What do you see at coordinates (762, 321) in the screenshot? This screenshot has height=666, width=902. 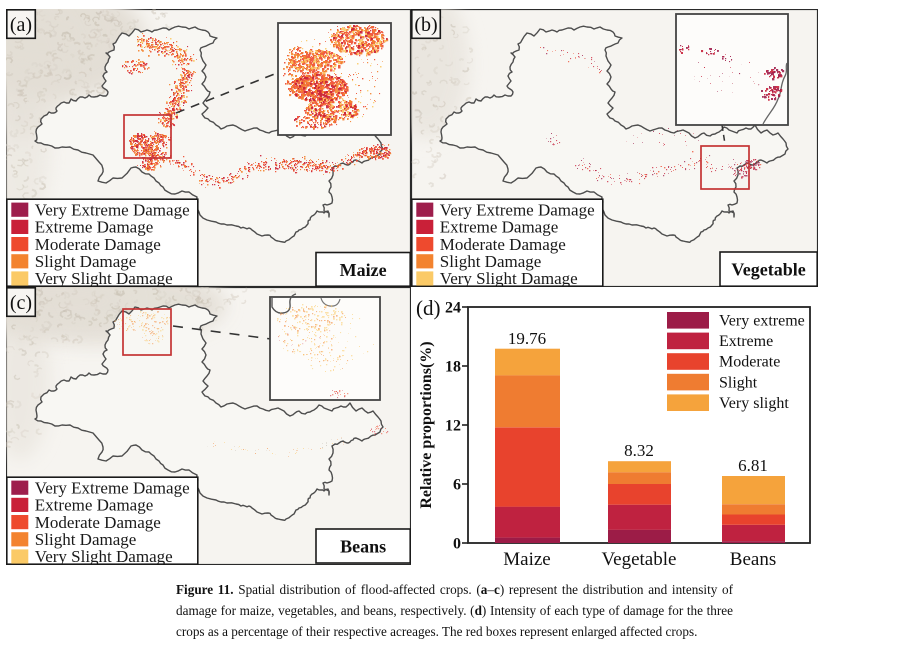 I see `svg-text: Very extreme` at bounding box center [762, 321].